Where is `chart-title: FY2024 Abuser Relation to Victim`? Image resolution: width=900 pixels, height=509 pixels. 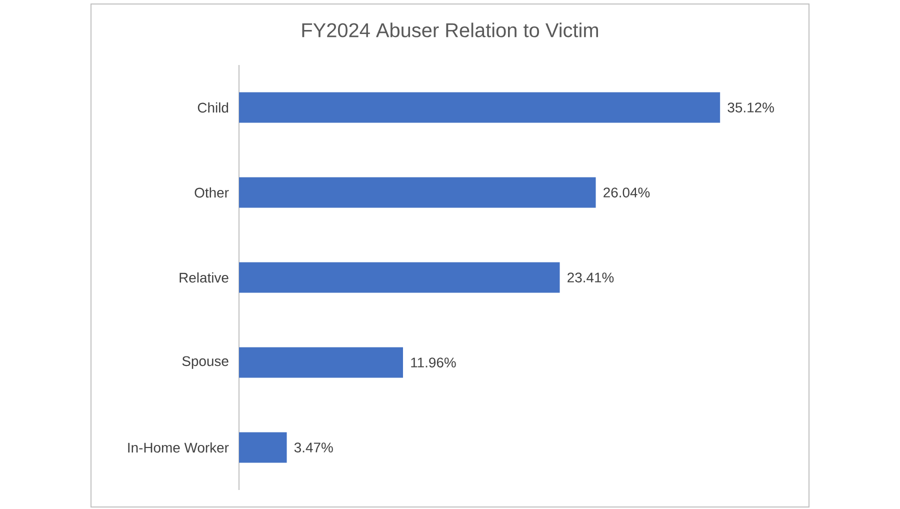 chart-title: FY2024 Abuser Relation to Victim is located at coordinates (450, 30).